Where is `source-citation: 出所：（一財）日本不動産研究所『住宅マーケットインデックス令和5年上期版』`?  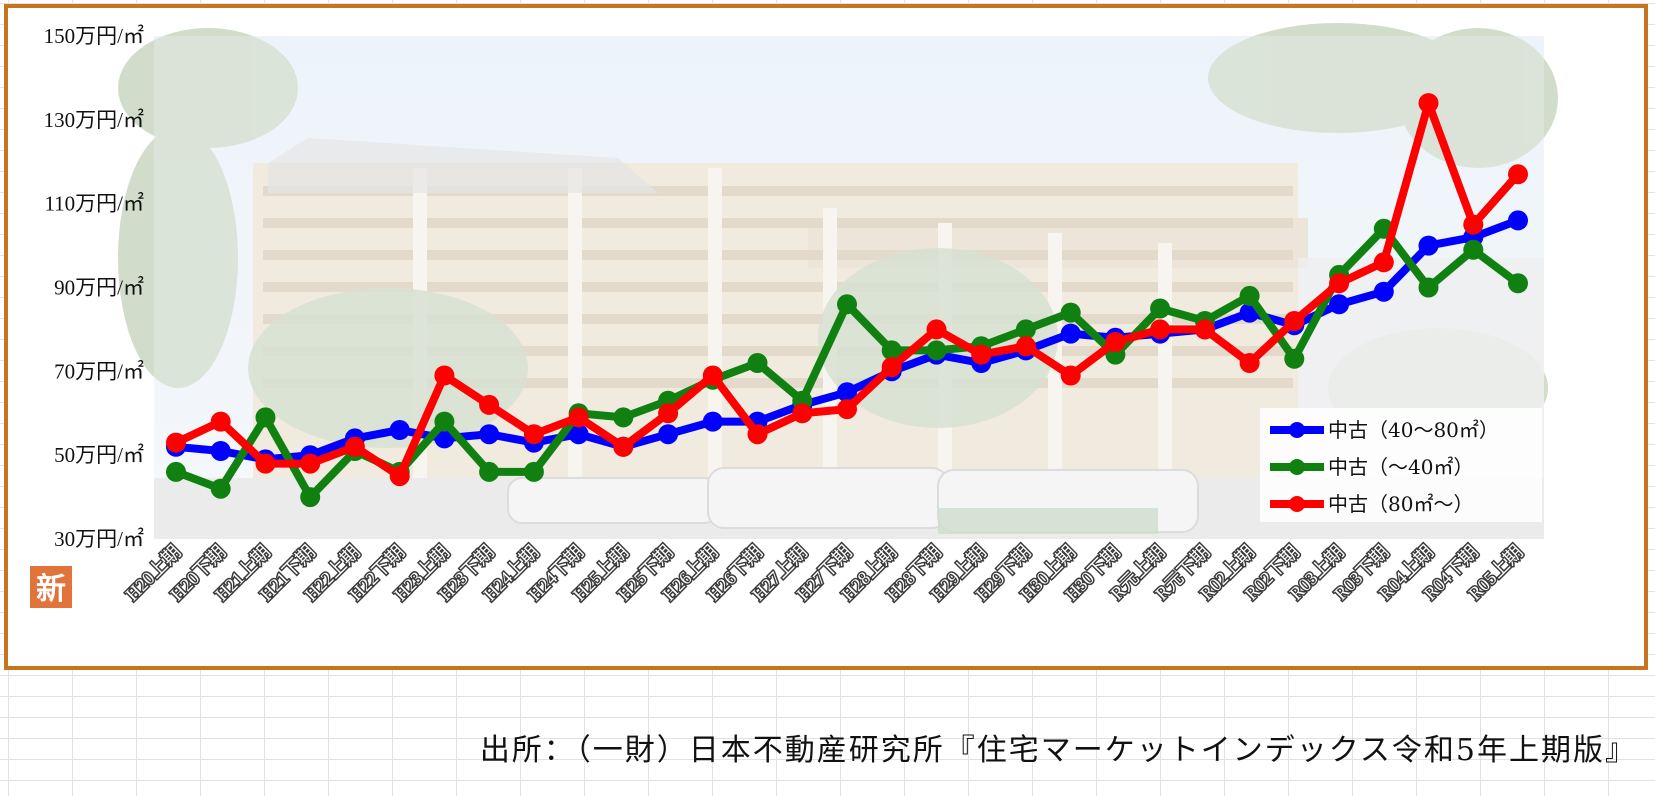 source-citation: 出所：（一財）日本不動産研究所『住宅マーケットインデックス令和5年上期版』 is located at coordinates (1058, 750).